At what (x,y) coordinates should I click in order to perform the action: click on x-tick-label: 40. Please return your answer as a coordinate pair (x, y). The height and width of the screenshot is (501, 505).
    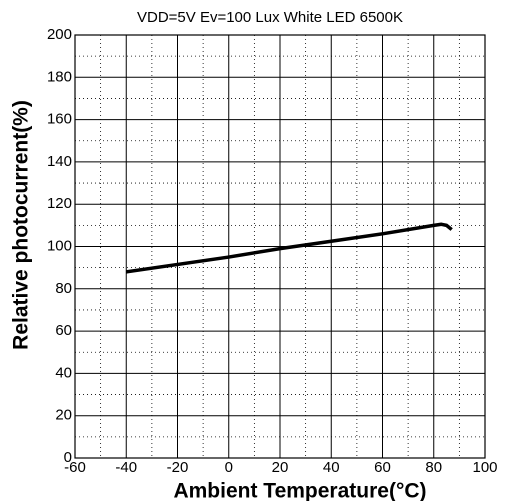
    Looking at the image, I should click on (331, 467).